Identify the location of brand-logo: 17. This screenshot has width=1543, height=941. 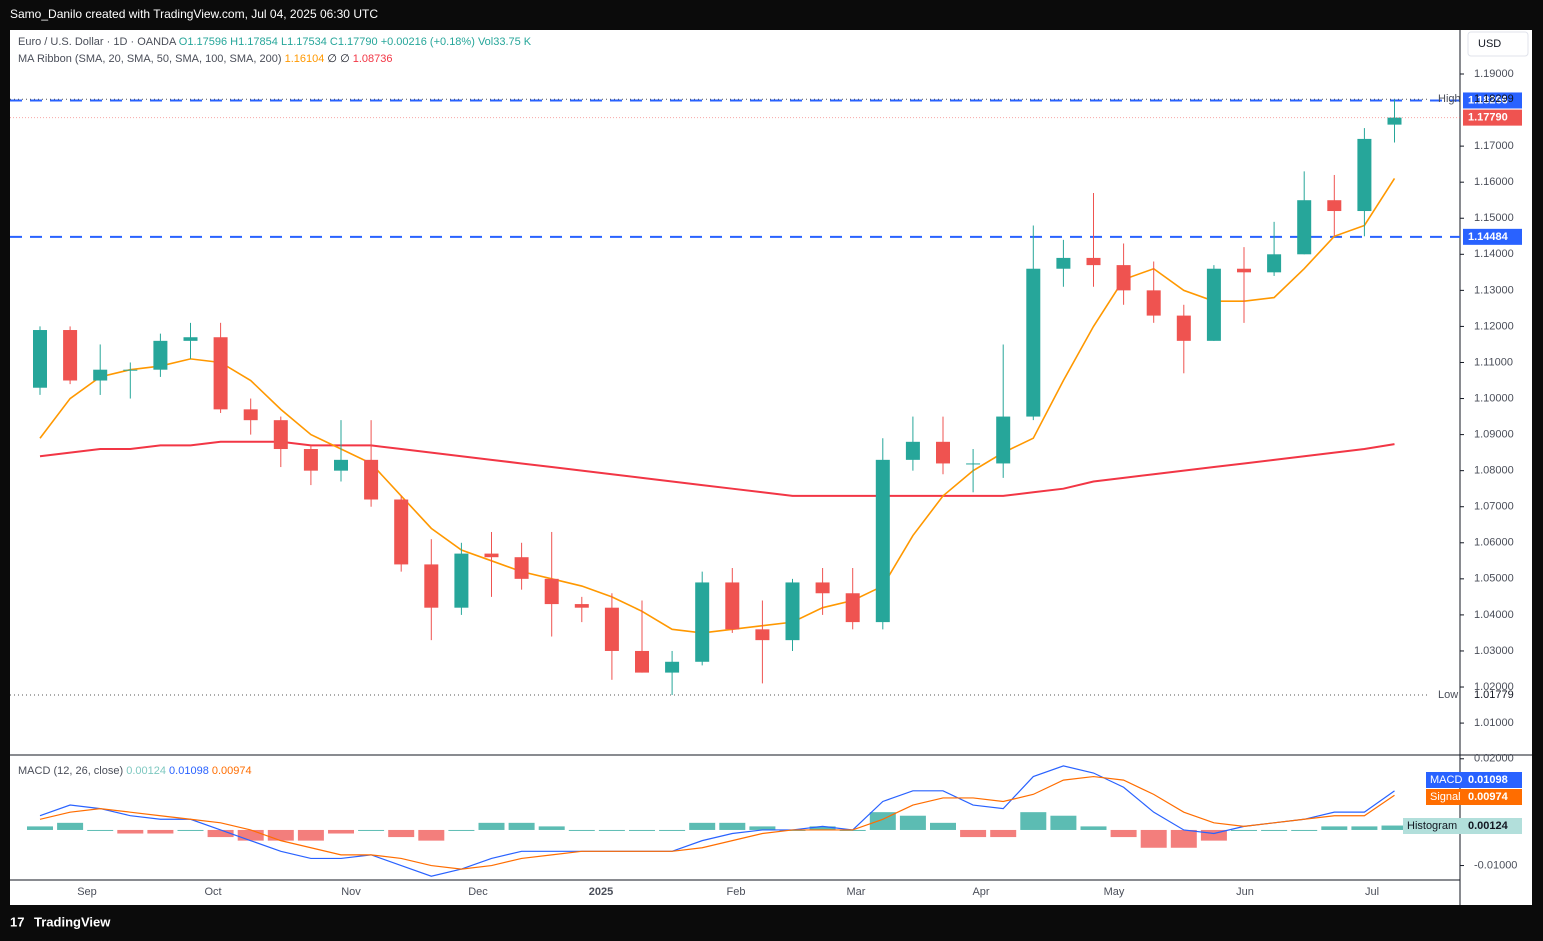
(17, 921).